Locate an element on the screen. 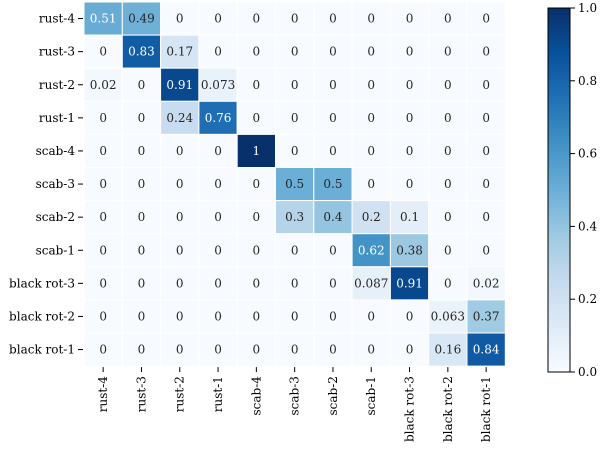  cell-value-label: 0.02 is located at coordinates (486, 283).